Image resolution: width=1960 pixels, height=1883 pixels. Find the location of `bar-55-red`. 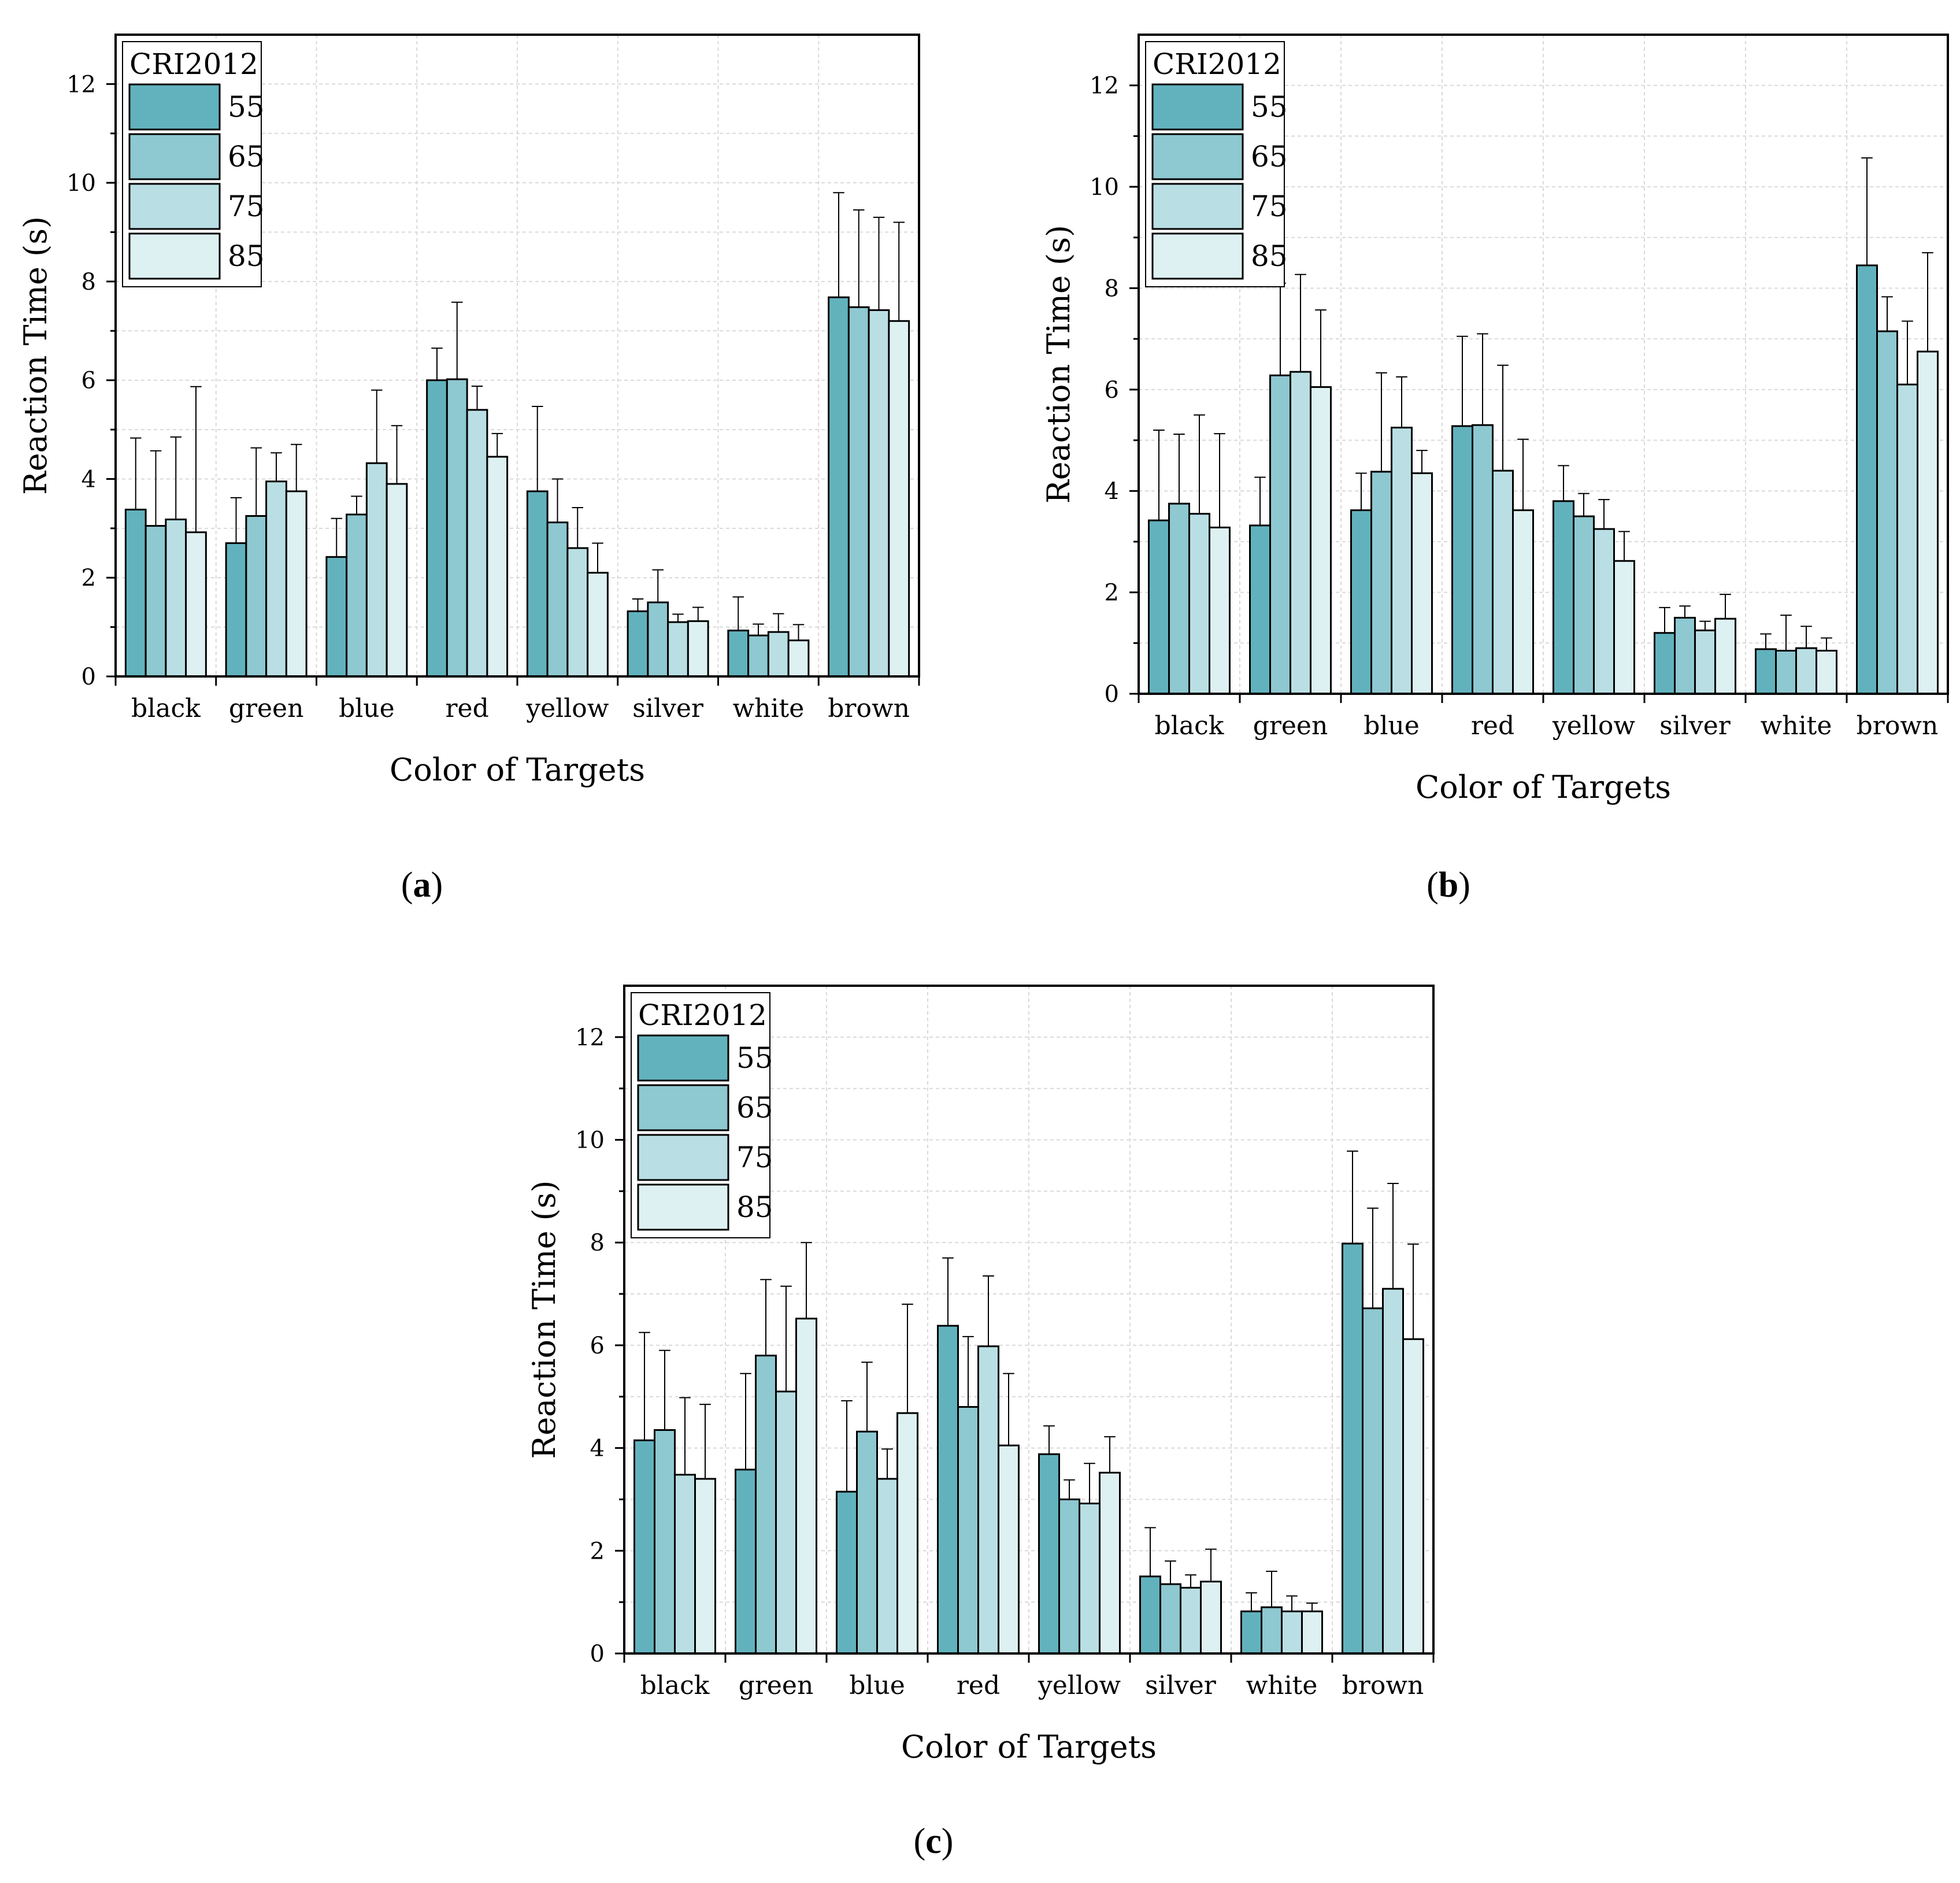

bar-55-red is located at coordinates (1462, 560).